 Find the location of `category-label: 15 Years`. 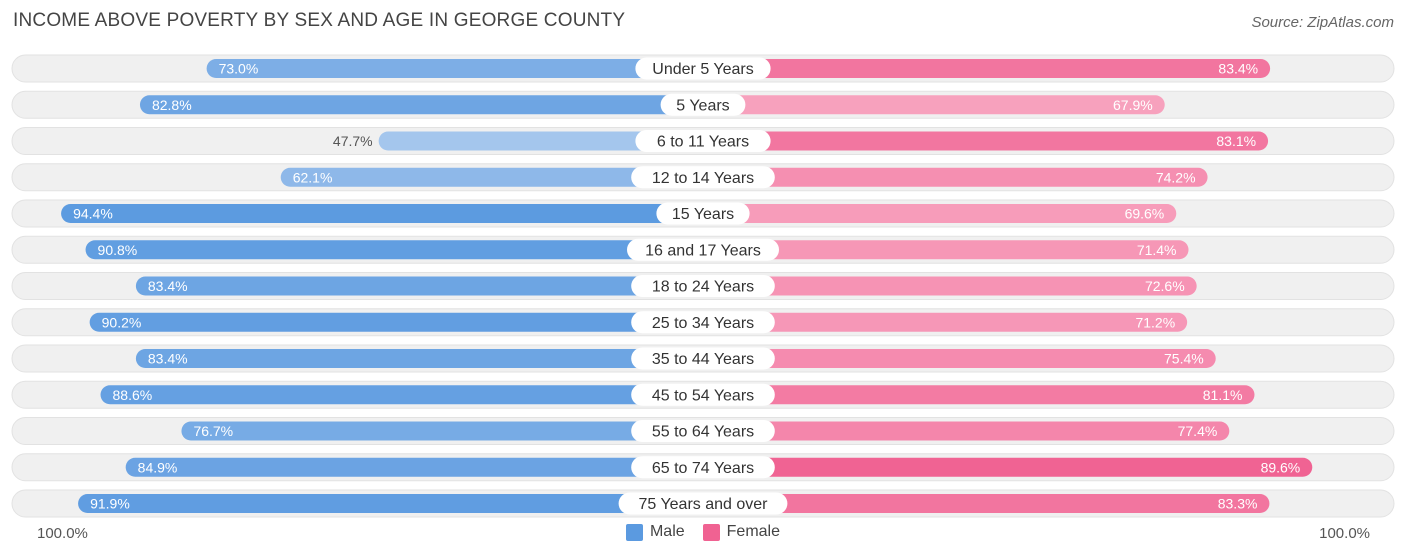

category-label: 15 Years is located at coordinates (703, 214).